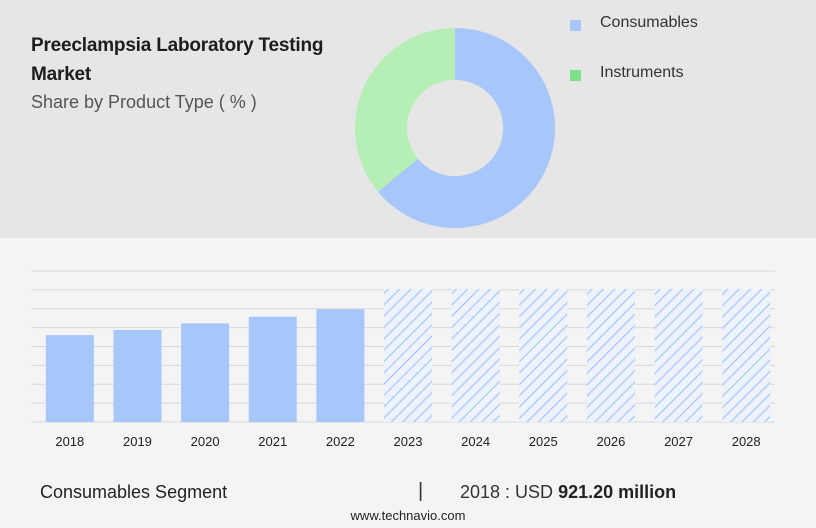 The width and height of the screenshot is (816, 528). What do you see at coordinates (408, 515) in the screenshot?
I see `footer-url: www.technavio.com` at bounding box center [408, 515].